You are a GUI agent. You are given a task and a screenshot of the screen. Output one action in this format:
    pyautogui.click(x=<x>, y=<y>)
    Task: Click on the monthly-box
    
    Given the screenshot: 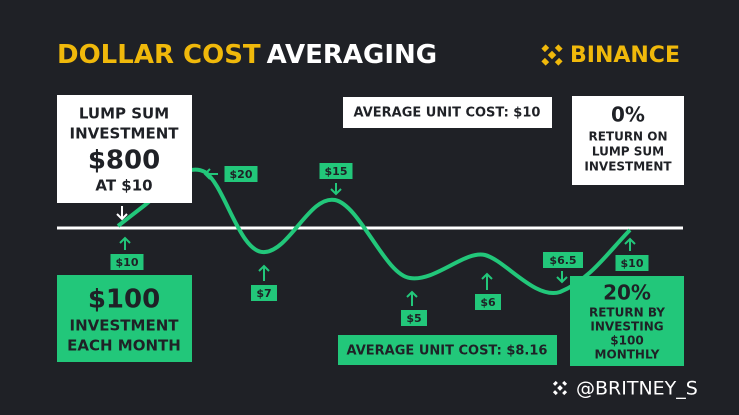 What is the action you would take?
    pyautogui.click(x=124, y=318)
    